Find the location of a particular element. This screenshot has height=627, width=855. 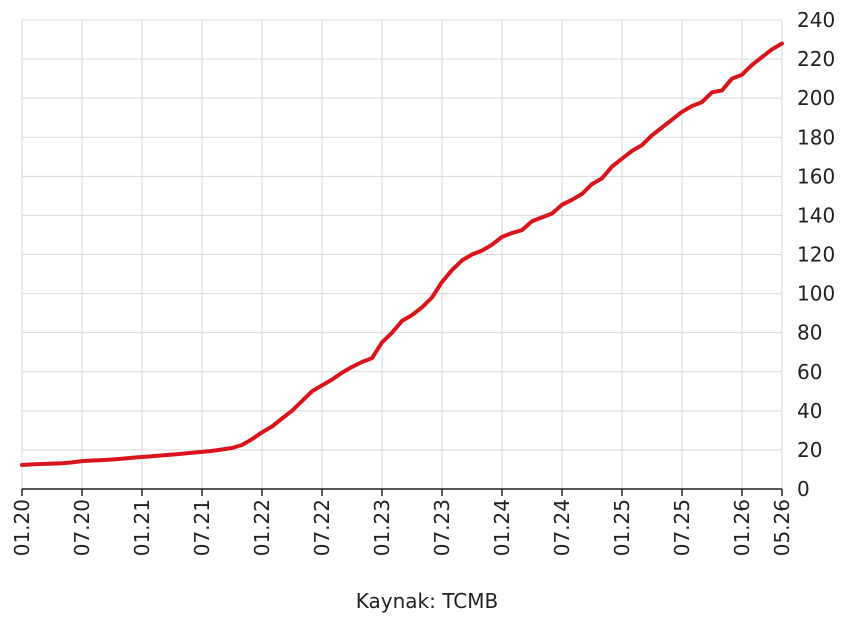

y-tick-label: 180 is located at coordinates (816, 137).